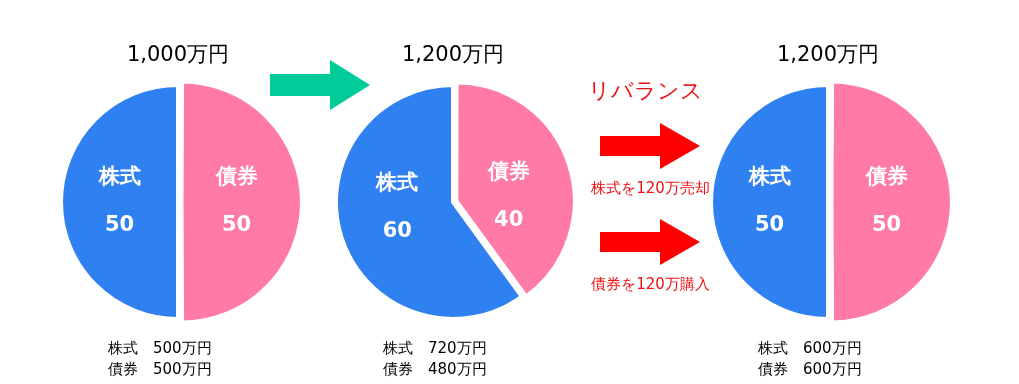 This screenshot has width=1019, height=384. Describe the element at coordinates (509, 219) in the screenshot. I see `data-label: 40` at that location.